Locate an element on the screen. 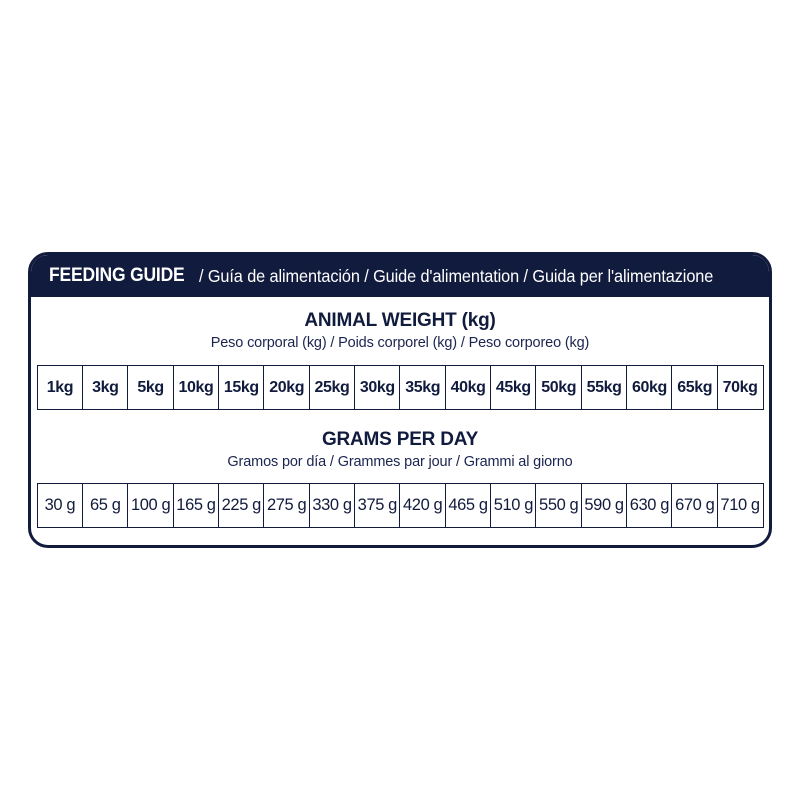 This screenshot has width=800, height=800. grams-per-day-cell: 275 g is located at coordinates (287, 506).